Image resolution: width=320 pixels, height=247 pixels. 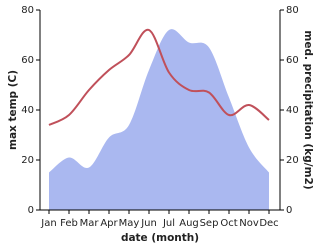 I want to click on x-tick-label: Jul, so click(x=168, y=223).